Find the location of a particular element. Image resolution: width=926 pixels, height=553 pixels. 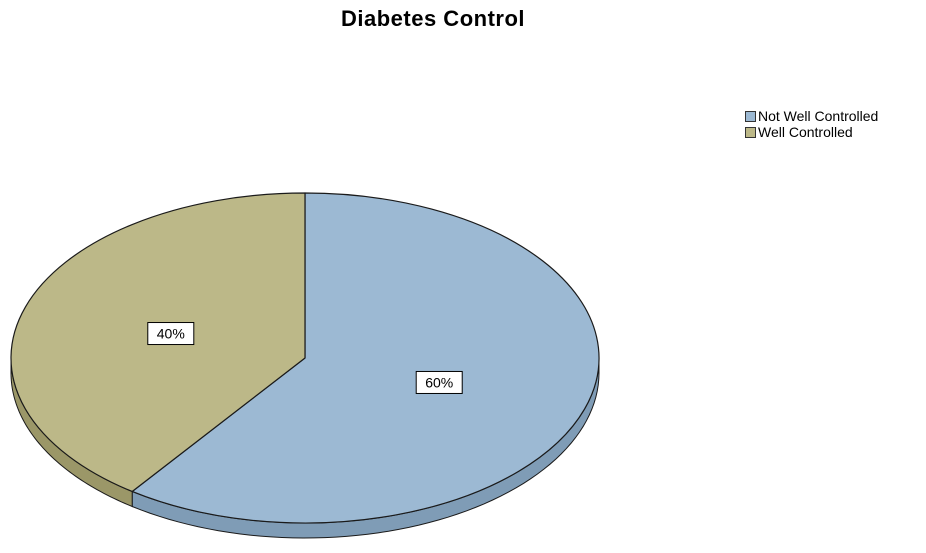

data-label-well-controlled: 40% is located at coordinates (171, 334).